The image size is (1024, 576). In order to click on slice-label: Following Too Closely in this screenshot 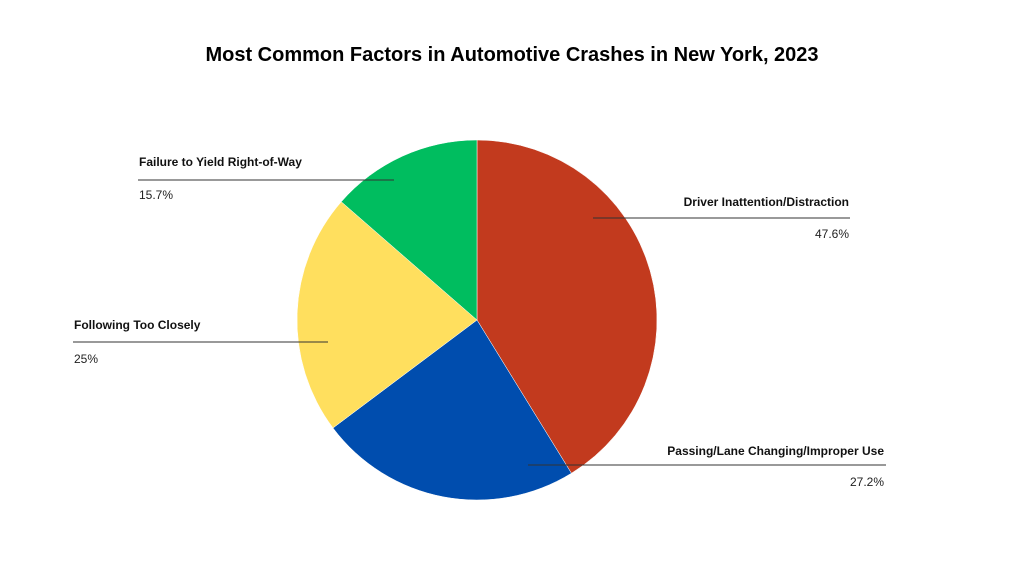, I will do `click(137, 325)`.